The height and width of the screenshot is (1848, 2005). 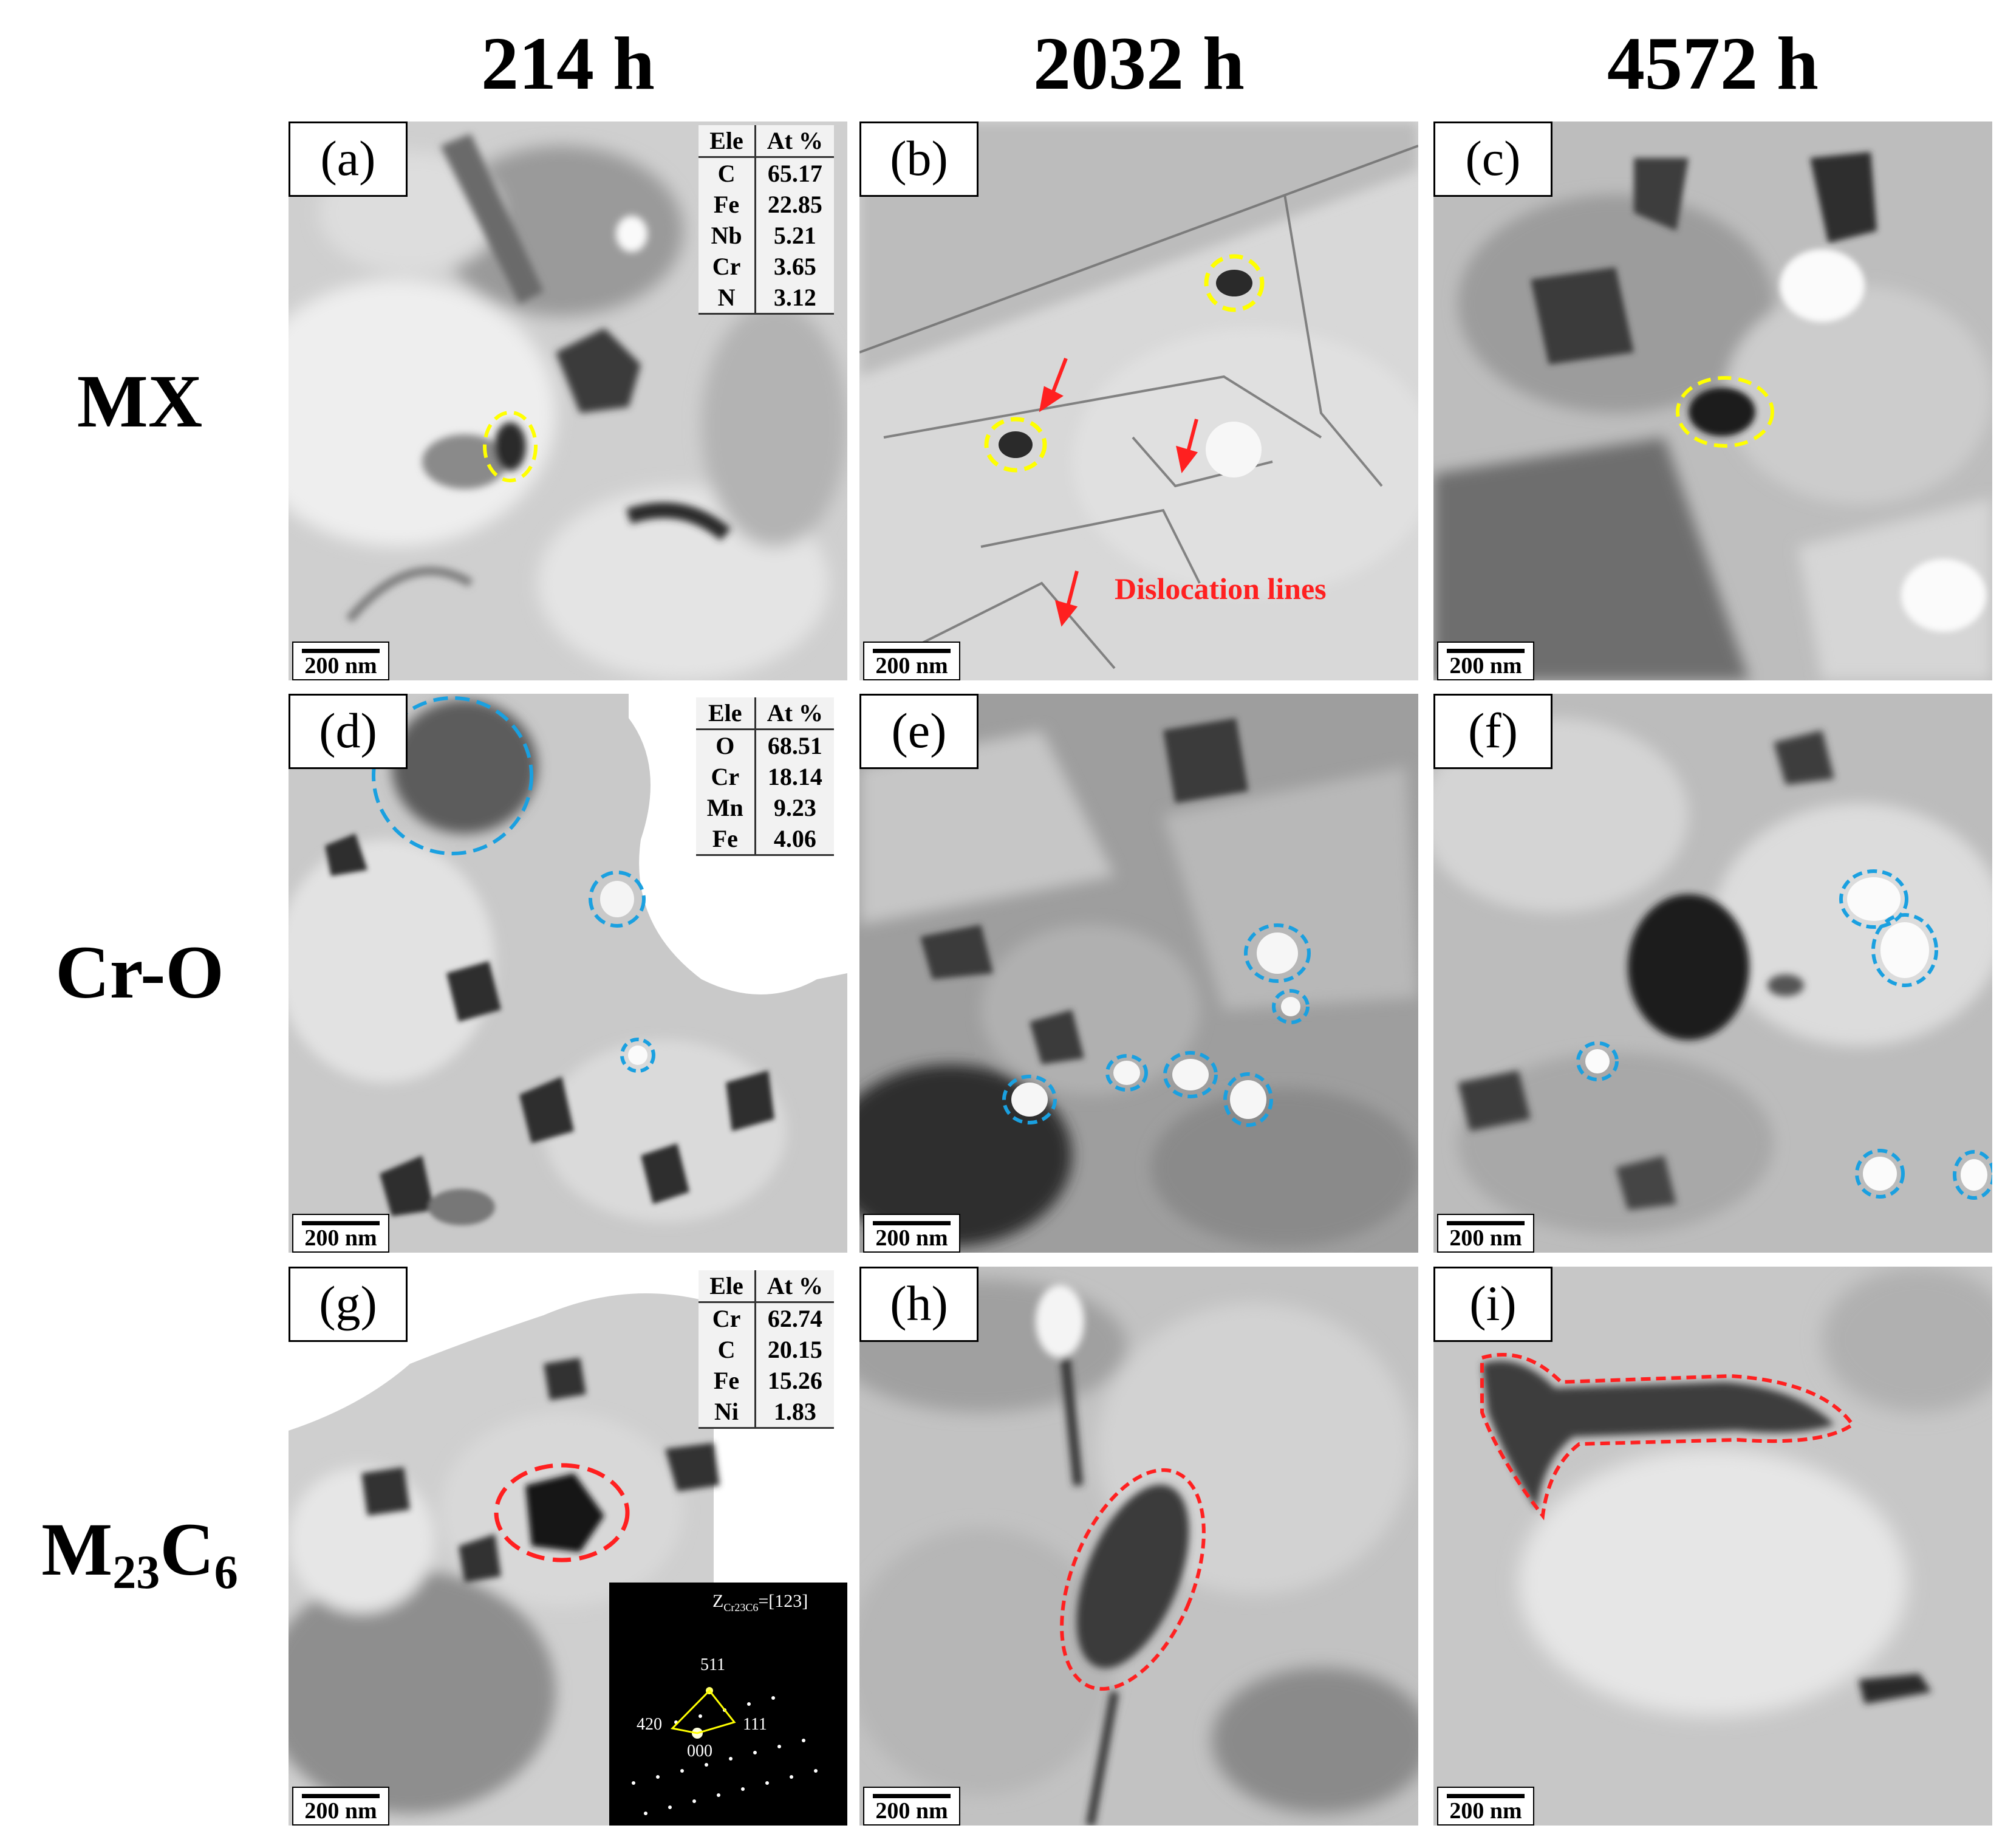 I want to click on panel-i: (i) 200 nm, so click(x=1712, y=1546).